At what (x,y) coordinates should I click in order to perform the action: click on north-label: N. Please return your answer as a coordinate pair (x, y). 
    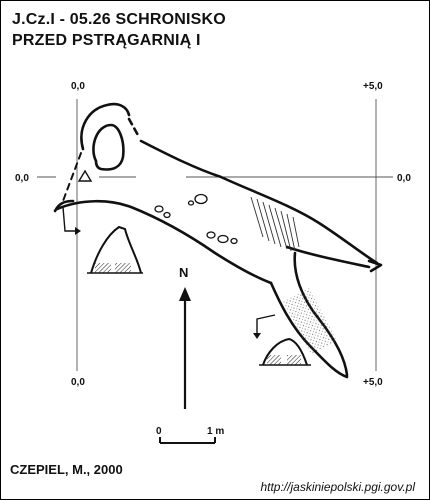
    Looking at the image, I should click on (183, 272).